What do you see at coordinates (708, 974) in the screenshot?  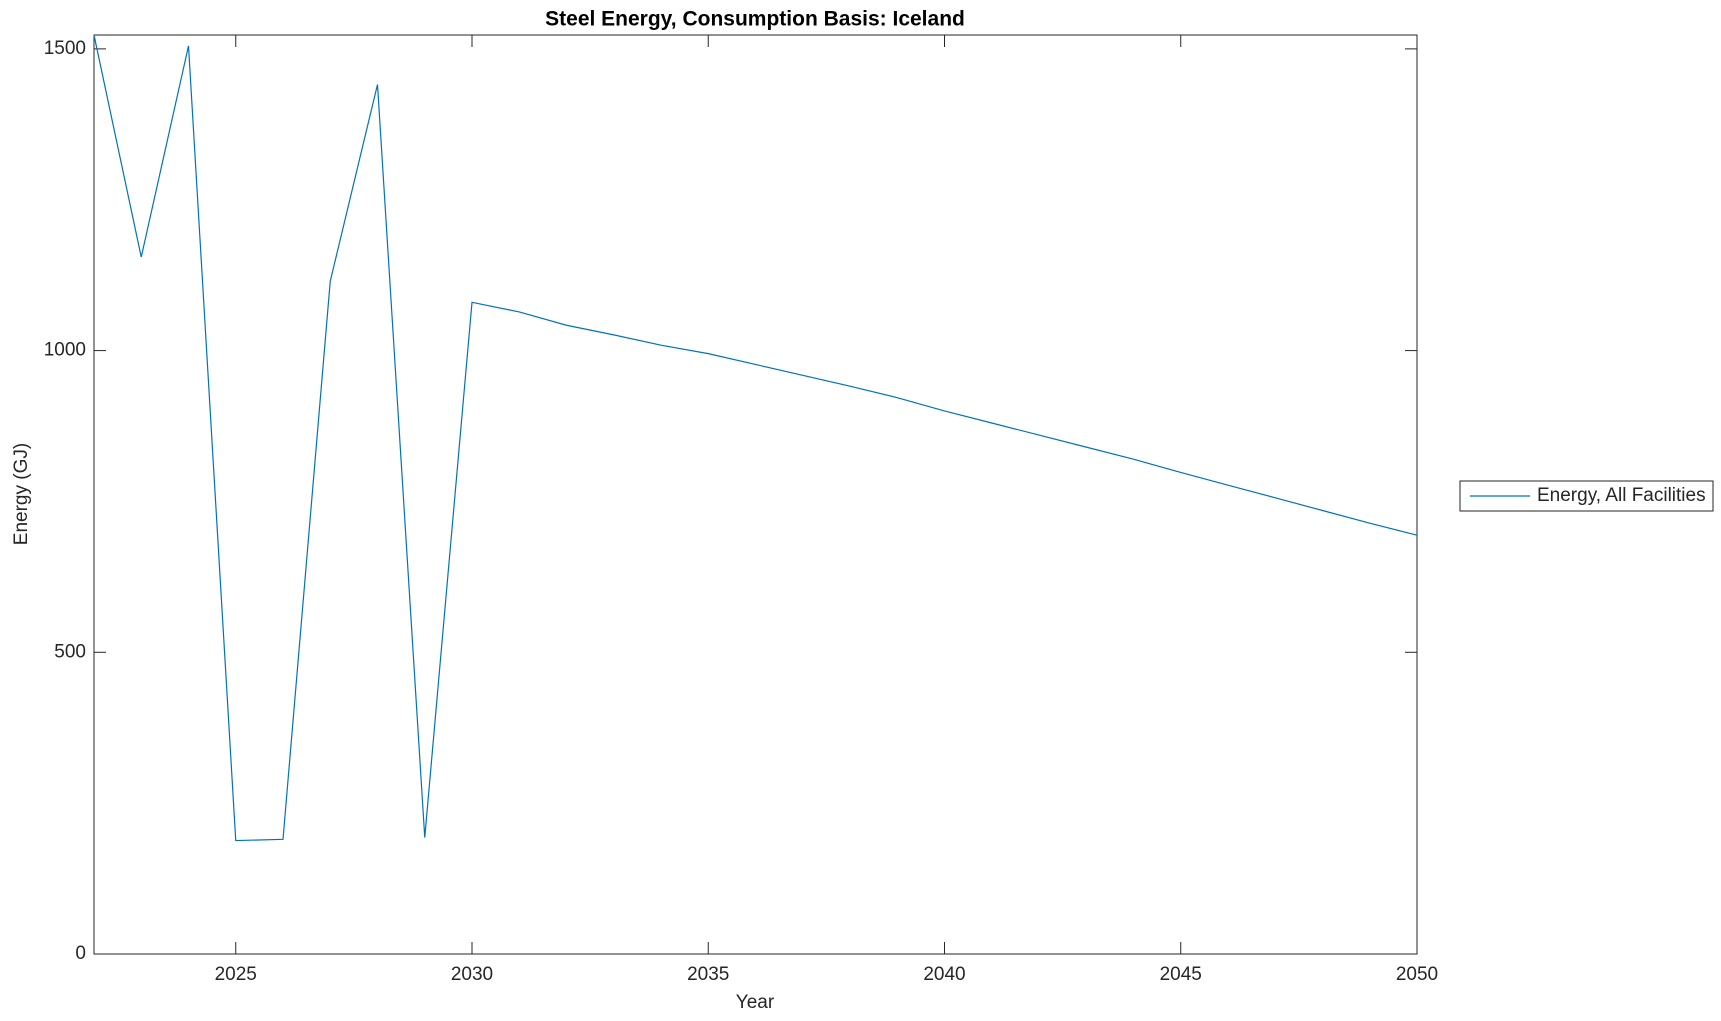 I see `x-tick-label: 2035` at bounding box center [708, 974].